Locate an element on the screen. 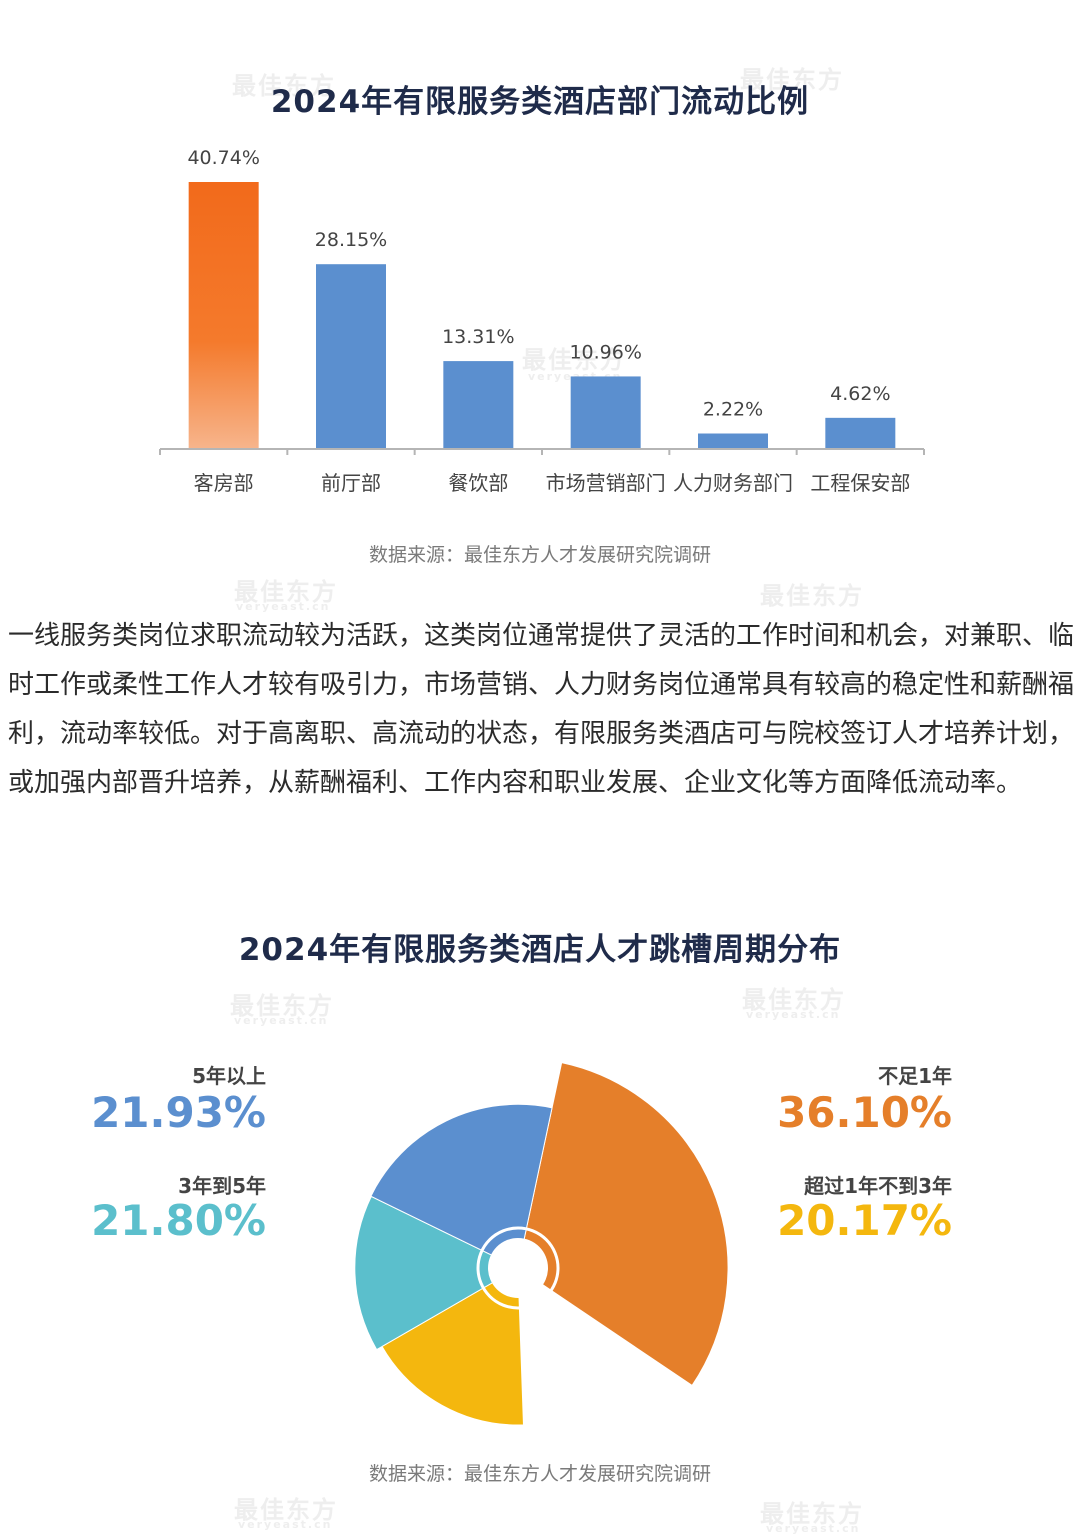 Image resolution: width=1080 pixels, height=1537 pixels. category-label: 工程保安部 is located at coordinates (860, 483).